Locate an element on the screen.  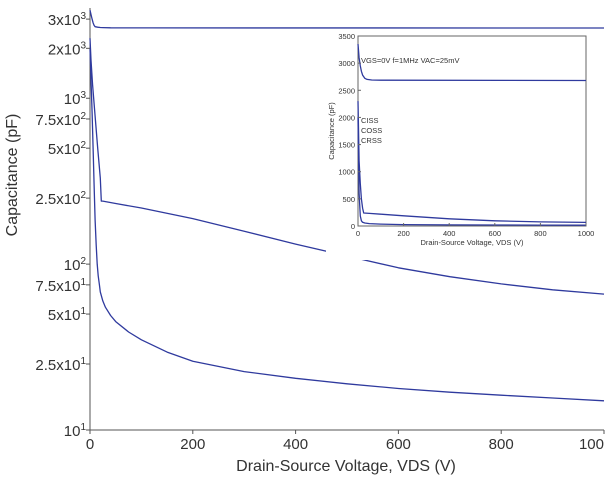
inset-x-ticks: 0 200 400 600 800 1000 is located at coordinates (475, 230).